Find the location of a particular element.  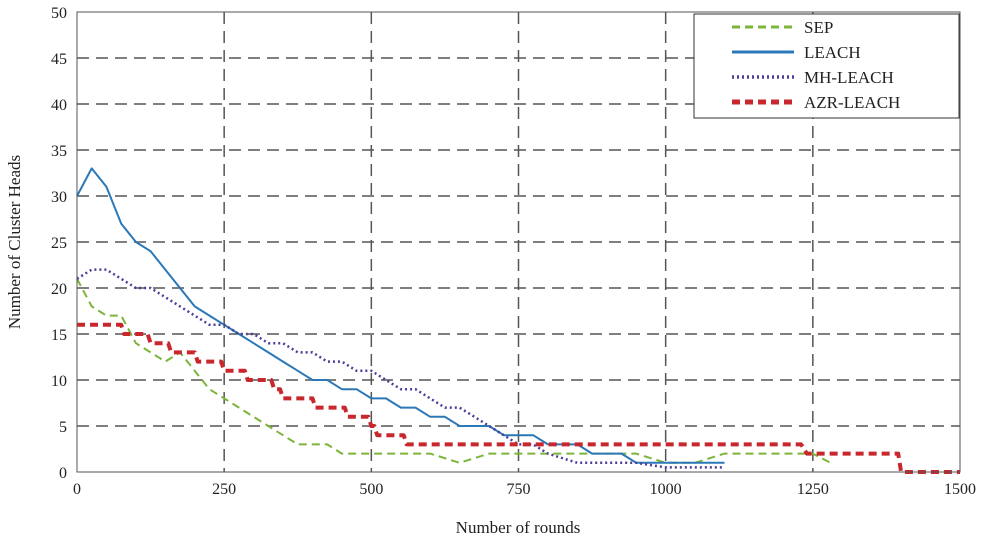

x-axis-ticks: 0 250 500 750 1000 1250 1500 is located at coordinates (524, 489).